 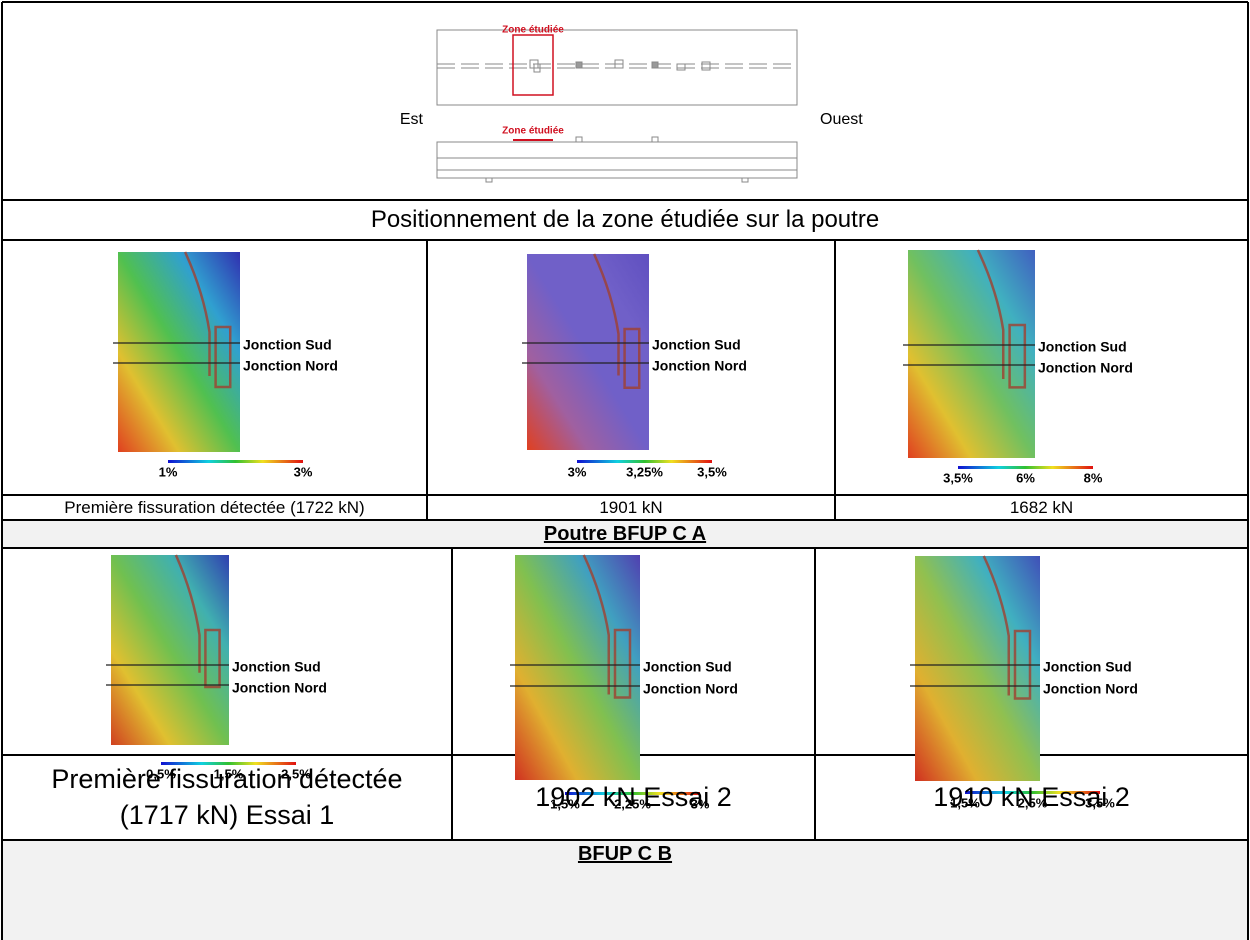 What do you see at coordinates (214, 507) in the screenshot?
I see `panel-caption: Première fissuration détectée (1722 kN)` at bounding box center [214, 507].